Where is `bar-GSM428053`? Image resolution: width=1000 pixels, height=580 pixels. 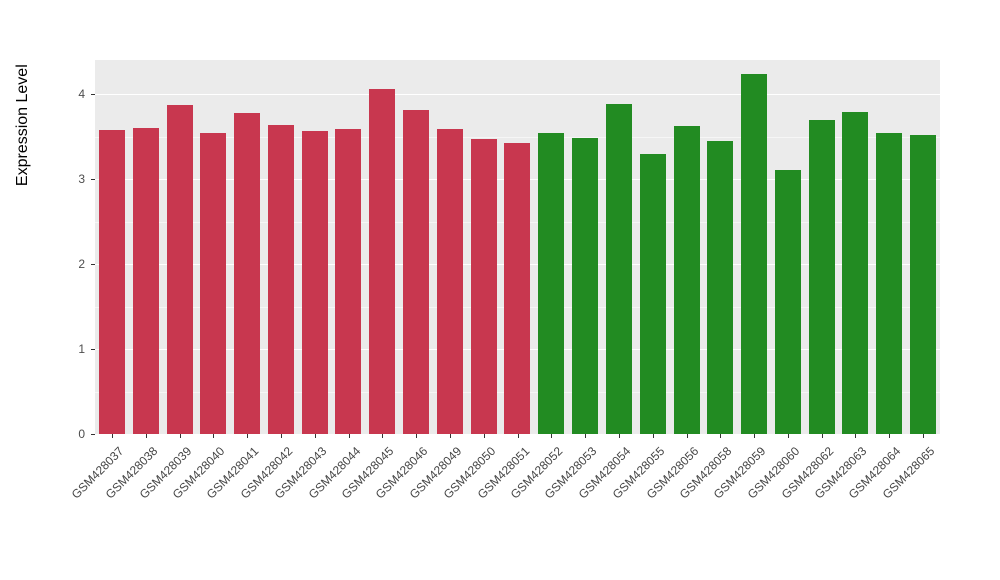 bar-GSM428053 is located at coordinates (585, 286).